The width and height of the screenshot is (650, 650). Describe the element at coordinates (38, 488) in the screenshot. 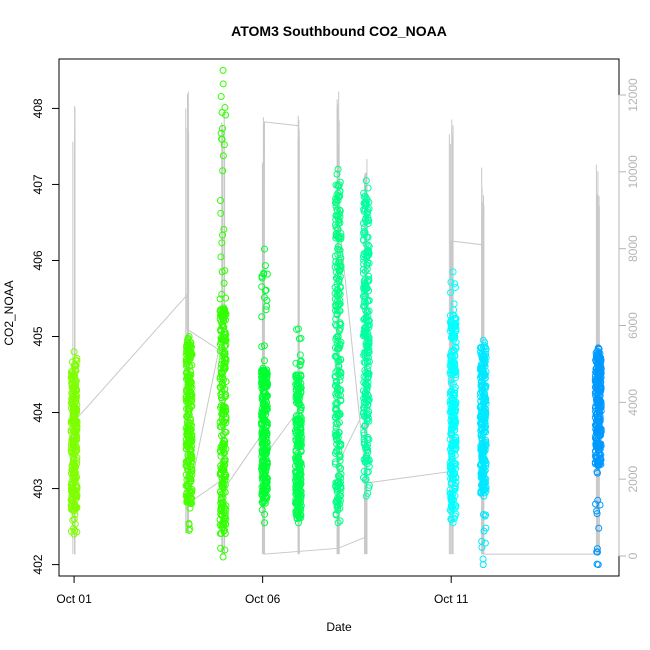

I see `y-tick-label: 403` at that location.